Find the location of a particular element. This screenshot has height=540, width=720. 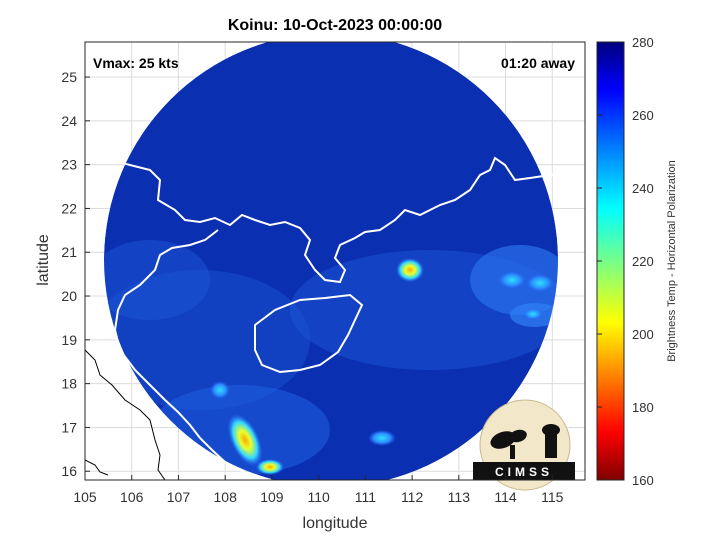

y-tick-label: 17 is located at coordinates (69, 427).